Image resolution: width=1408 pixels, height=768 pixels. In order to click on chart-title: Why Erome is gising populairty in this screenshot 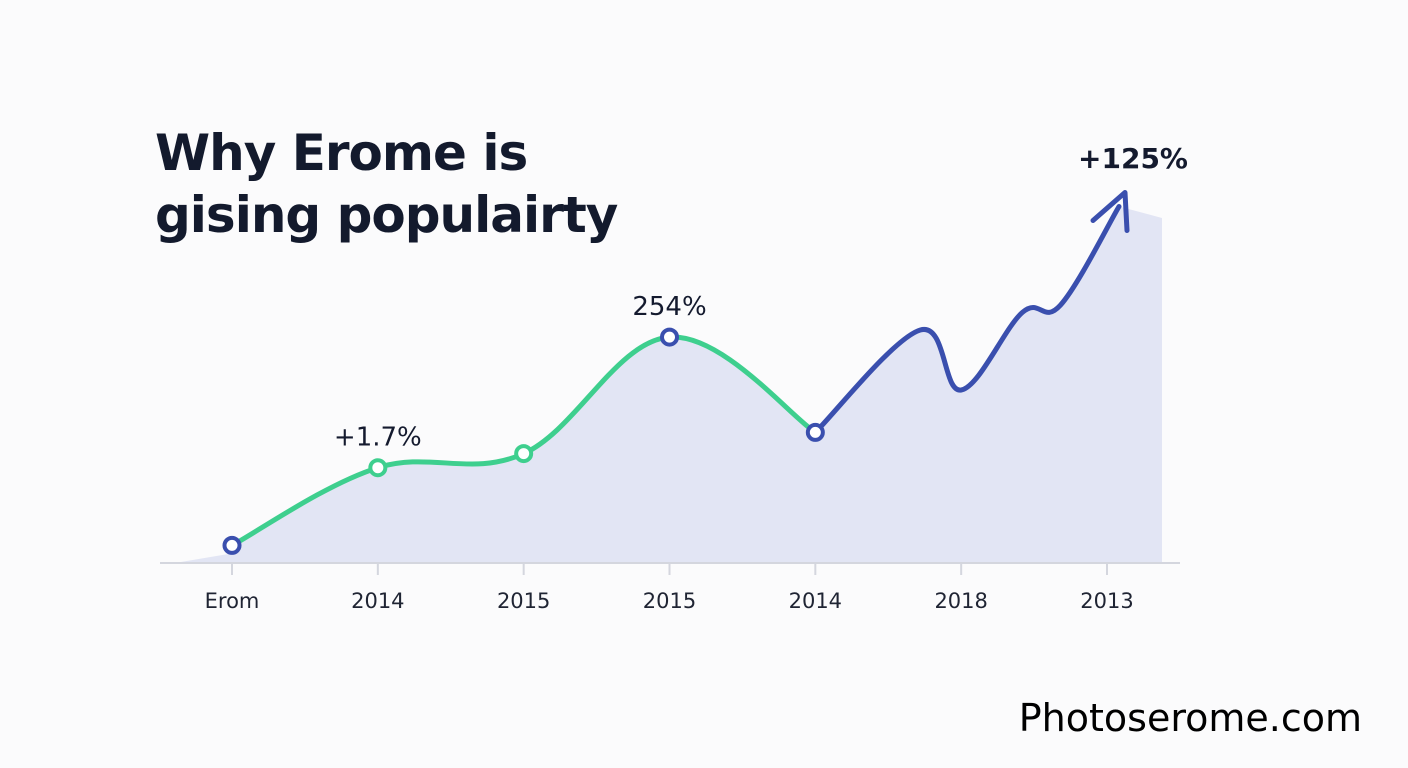, I will do `click(386, 184)`.